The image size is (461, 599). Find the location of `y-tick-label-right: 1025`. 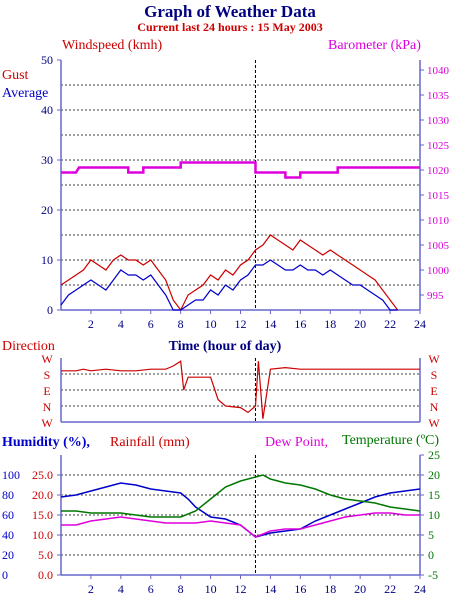

y-tick-label-right: 1025 is located at coordinates (438, 146).